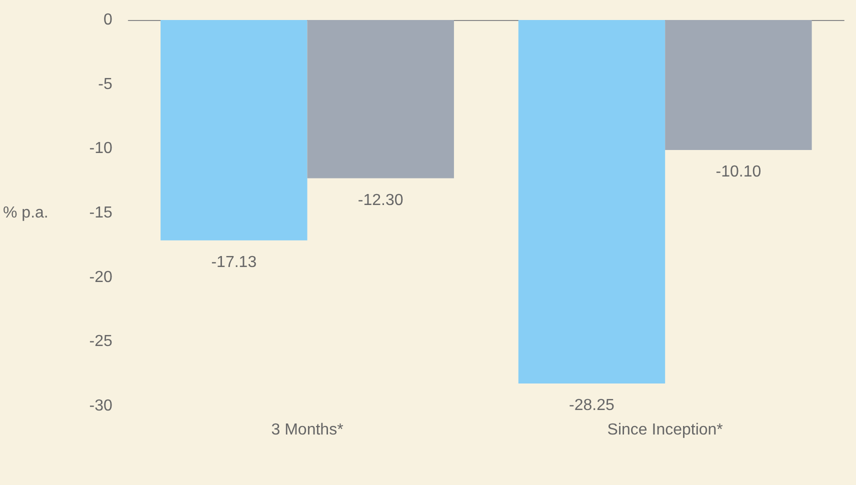 The width and height of the screenshot is (856, 485). I want to click on data-label: -10.10, so click(739, 171).